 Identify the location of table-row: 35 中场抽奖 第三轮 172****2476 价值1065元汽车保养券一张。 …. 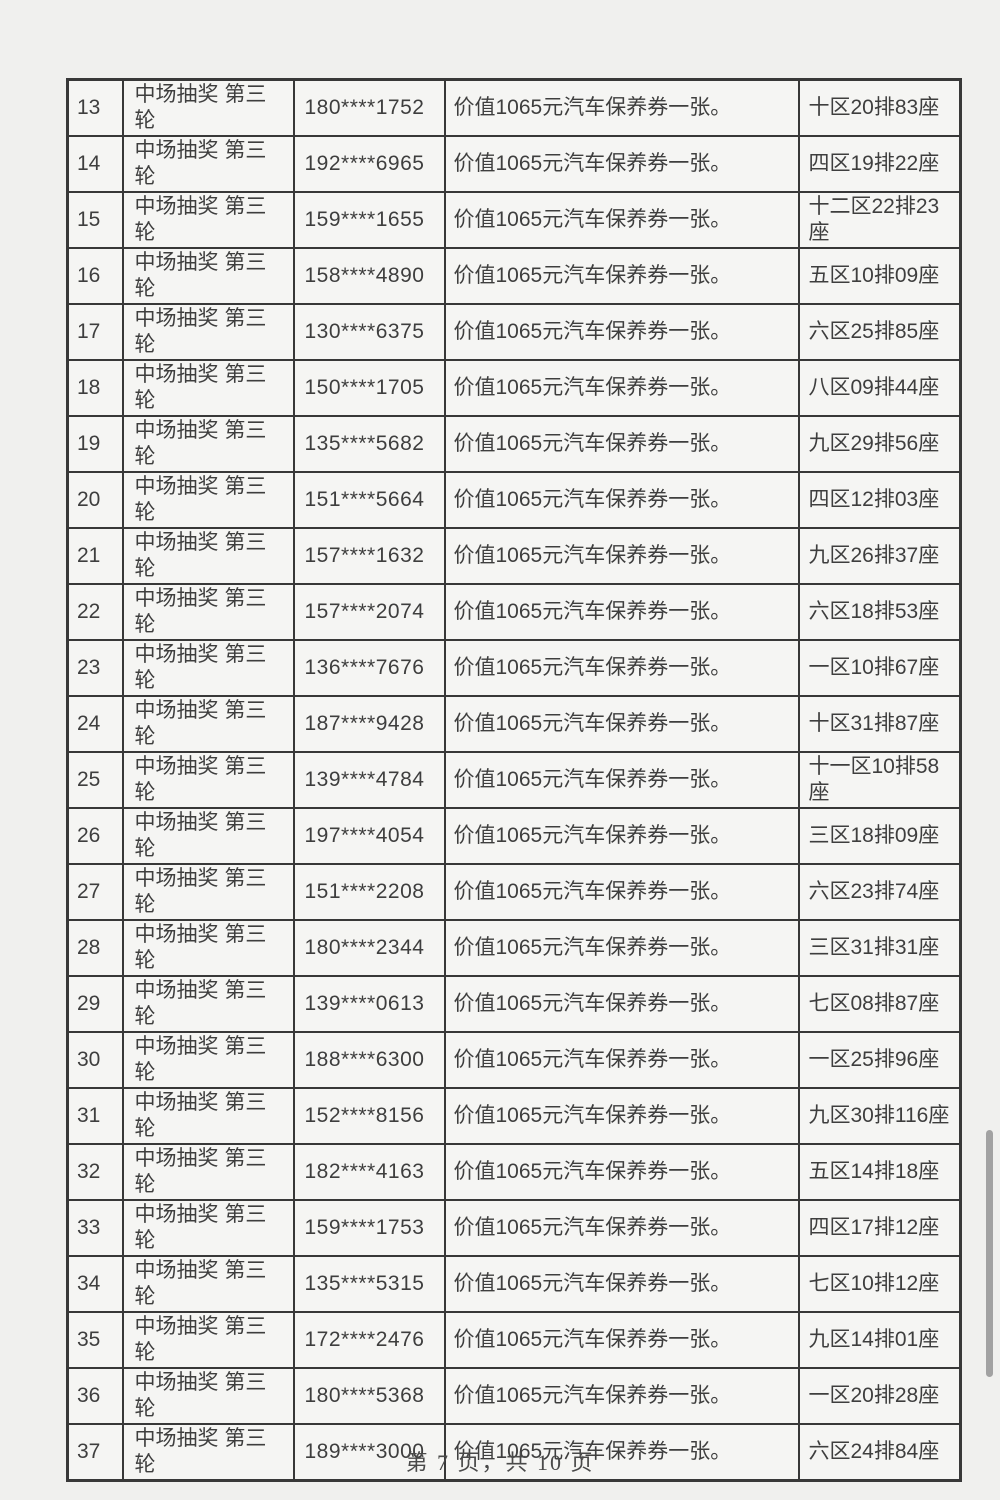
(514, 1340).